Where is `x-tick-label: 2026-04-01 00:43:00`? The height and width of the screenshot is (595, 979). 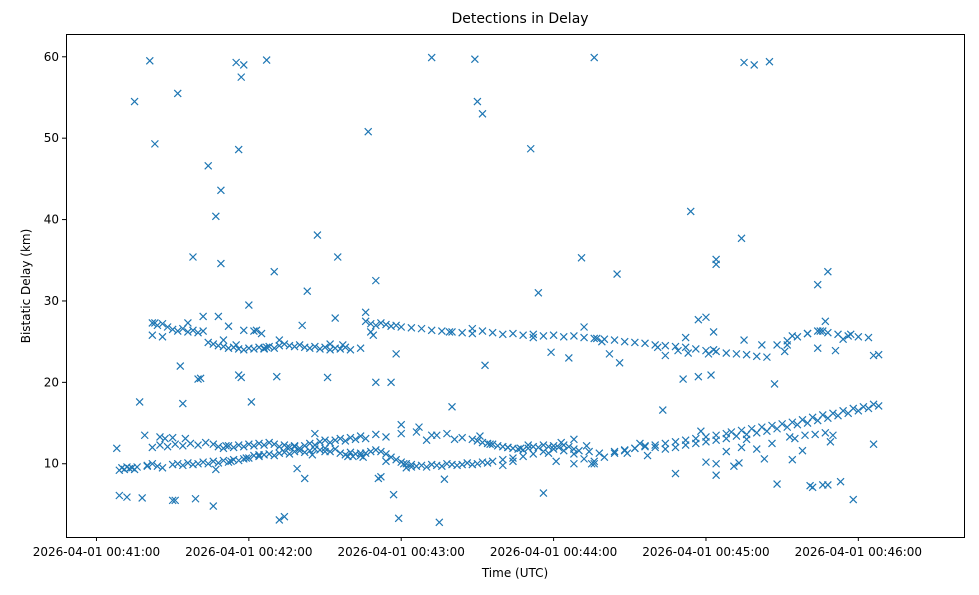
x-tick-label: 2026-04-01 00:43:00 is located at coordinates (400, 552).